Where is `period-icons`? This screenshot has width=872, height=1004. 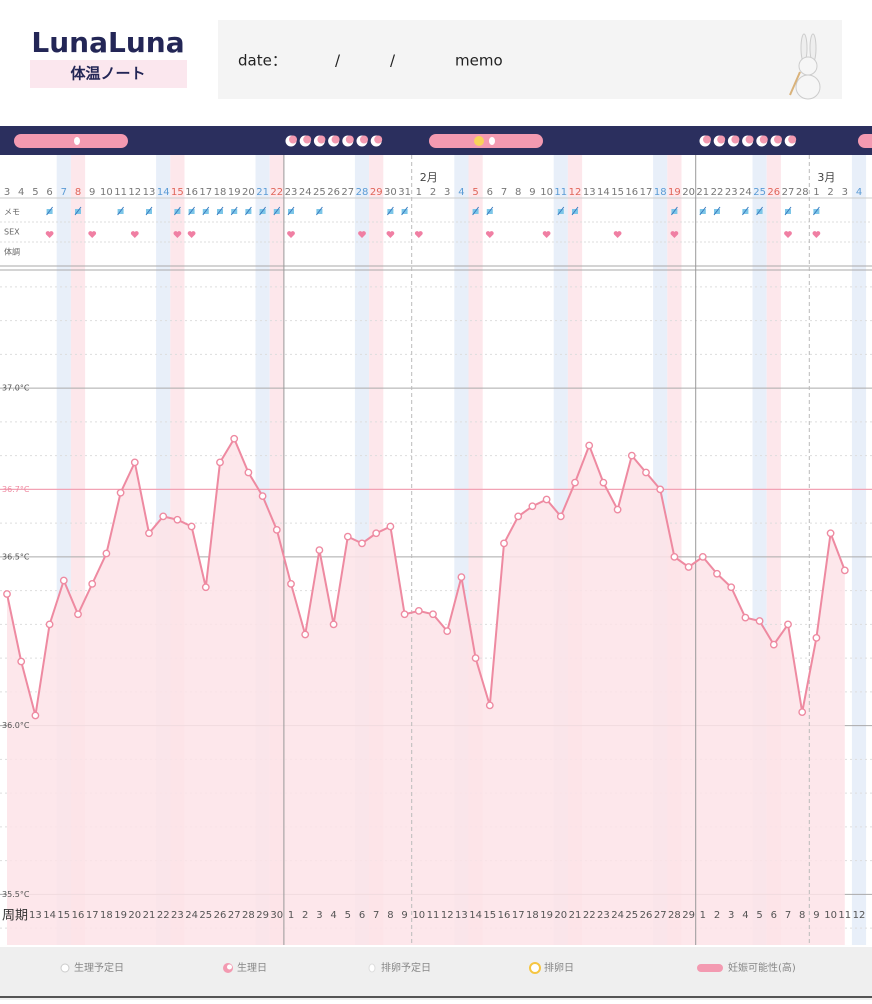 period-icons is located at coordinates (541, 141).